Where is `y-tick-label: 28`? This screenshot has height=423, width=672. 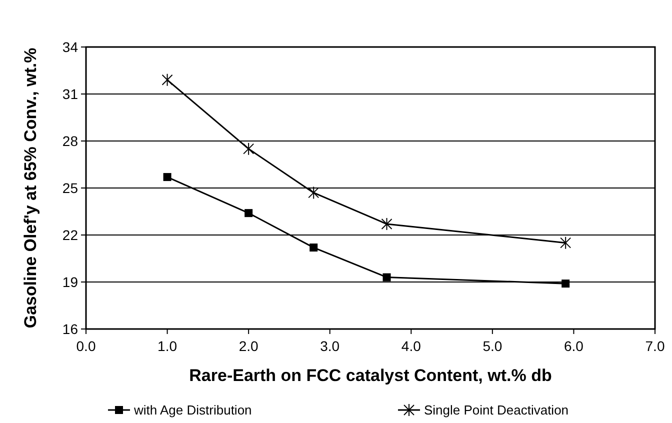
y-tick-label: 28 is located at coordinates (70, 140).